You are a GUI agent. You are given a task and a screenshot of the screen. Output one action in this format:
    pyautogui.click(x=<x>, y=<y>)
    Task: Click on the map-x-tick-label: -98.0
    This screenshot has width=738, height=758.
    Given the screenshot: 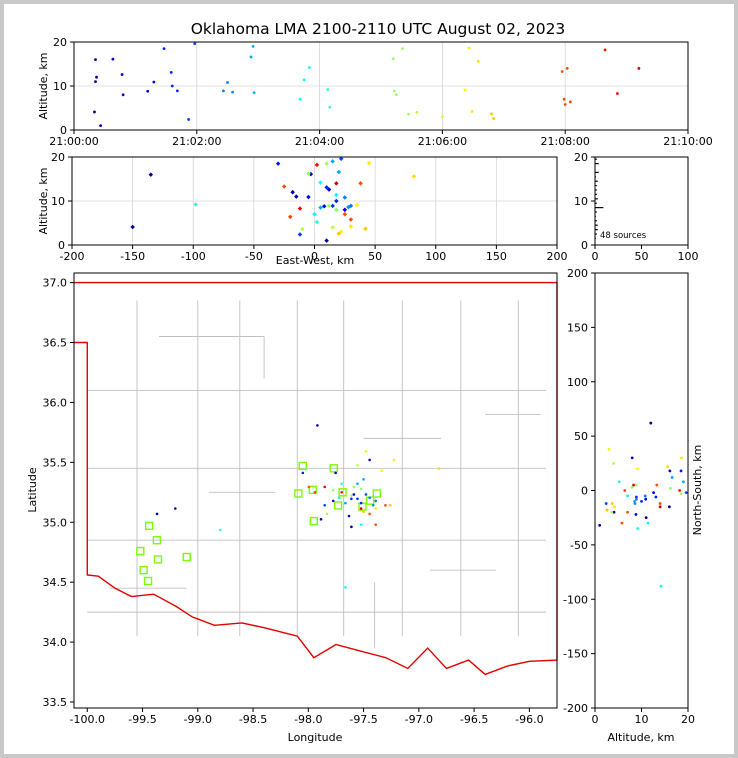 What is the action you would take?
    pyautogui.click(x=308, y=719)
    